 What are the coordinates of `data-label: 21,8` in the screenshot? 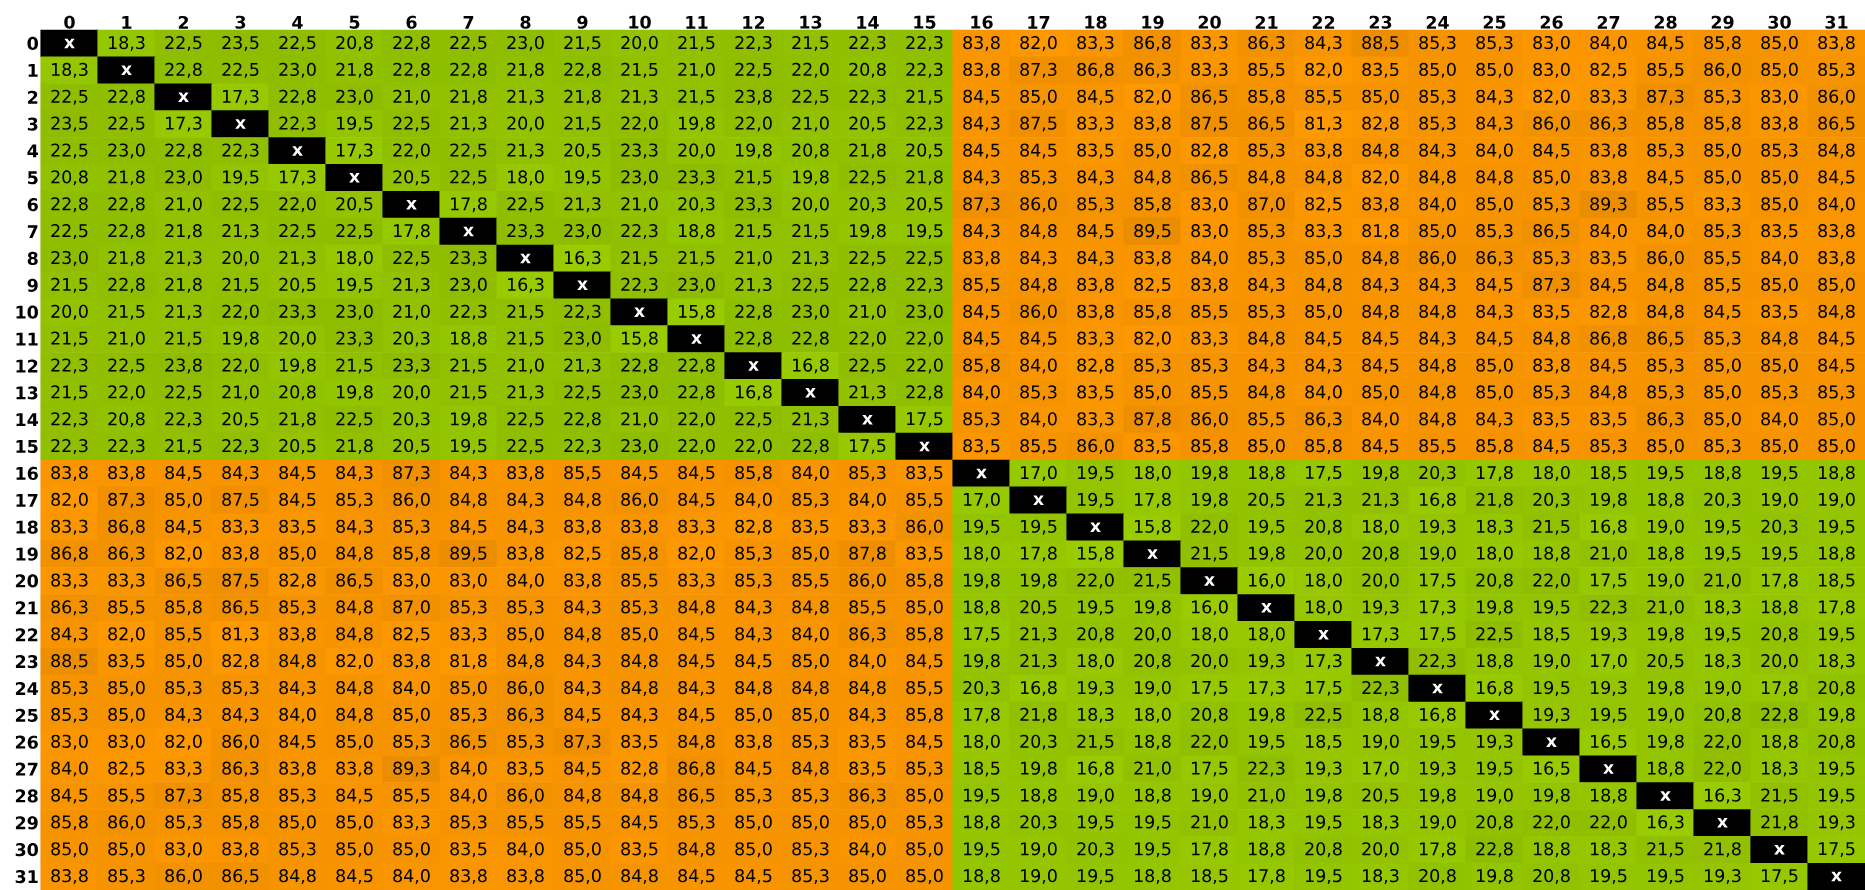 It's located at (183, 232).